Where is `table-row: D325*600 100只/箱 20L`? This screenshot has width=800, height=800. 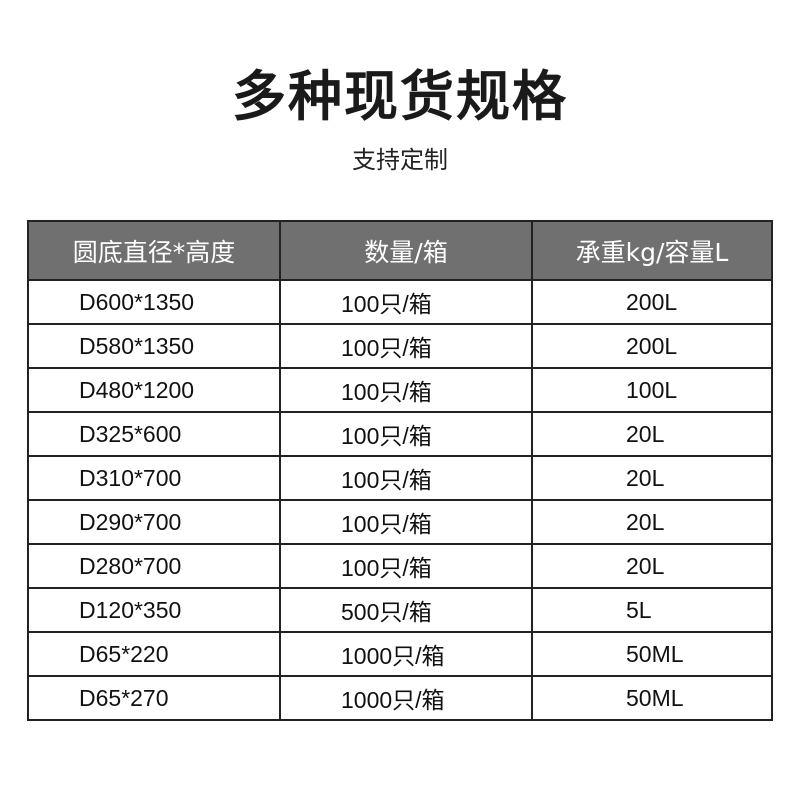
table-row: D325*600 100只/箱 20L is located at coordinates (400, 434).